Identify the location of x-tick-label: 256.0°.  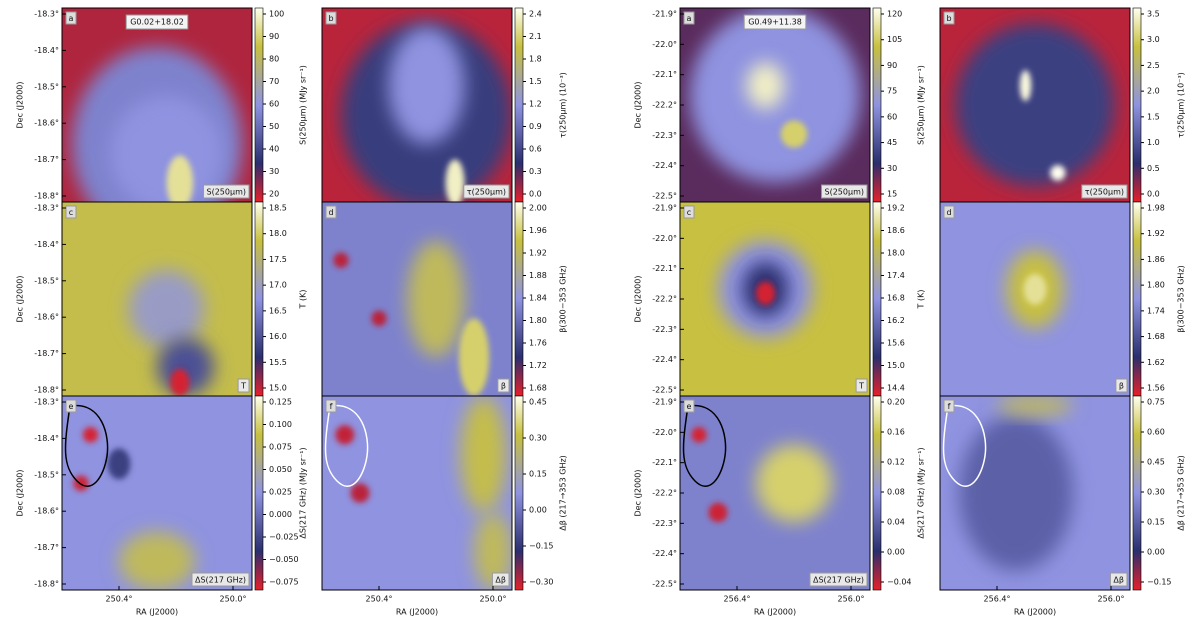
(851, 599).